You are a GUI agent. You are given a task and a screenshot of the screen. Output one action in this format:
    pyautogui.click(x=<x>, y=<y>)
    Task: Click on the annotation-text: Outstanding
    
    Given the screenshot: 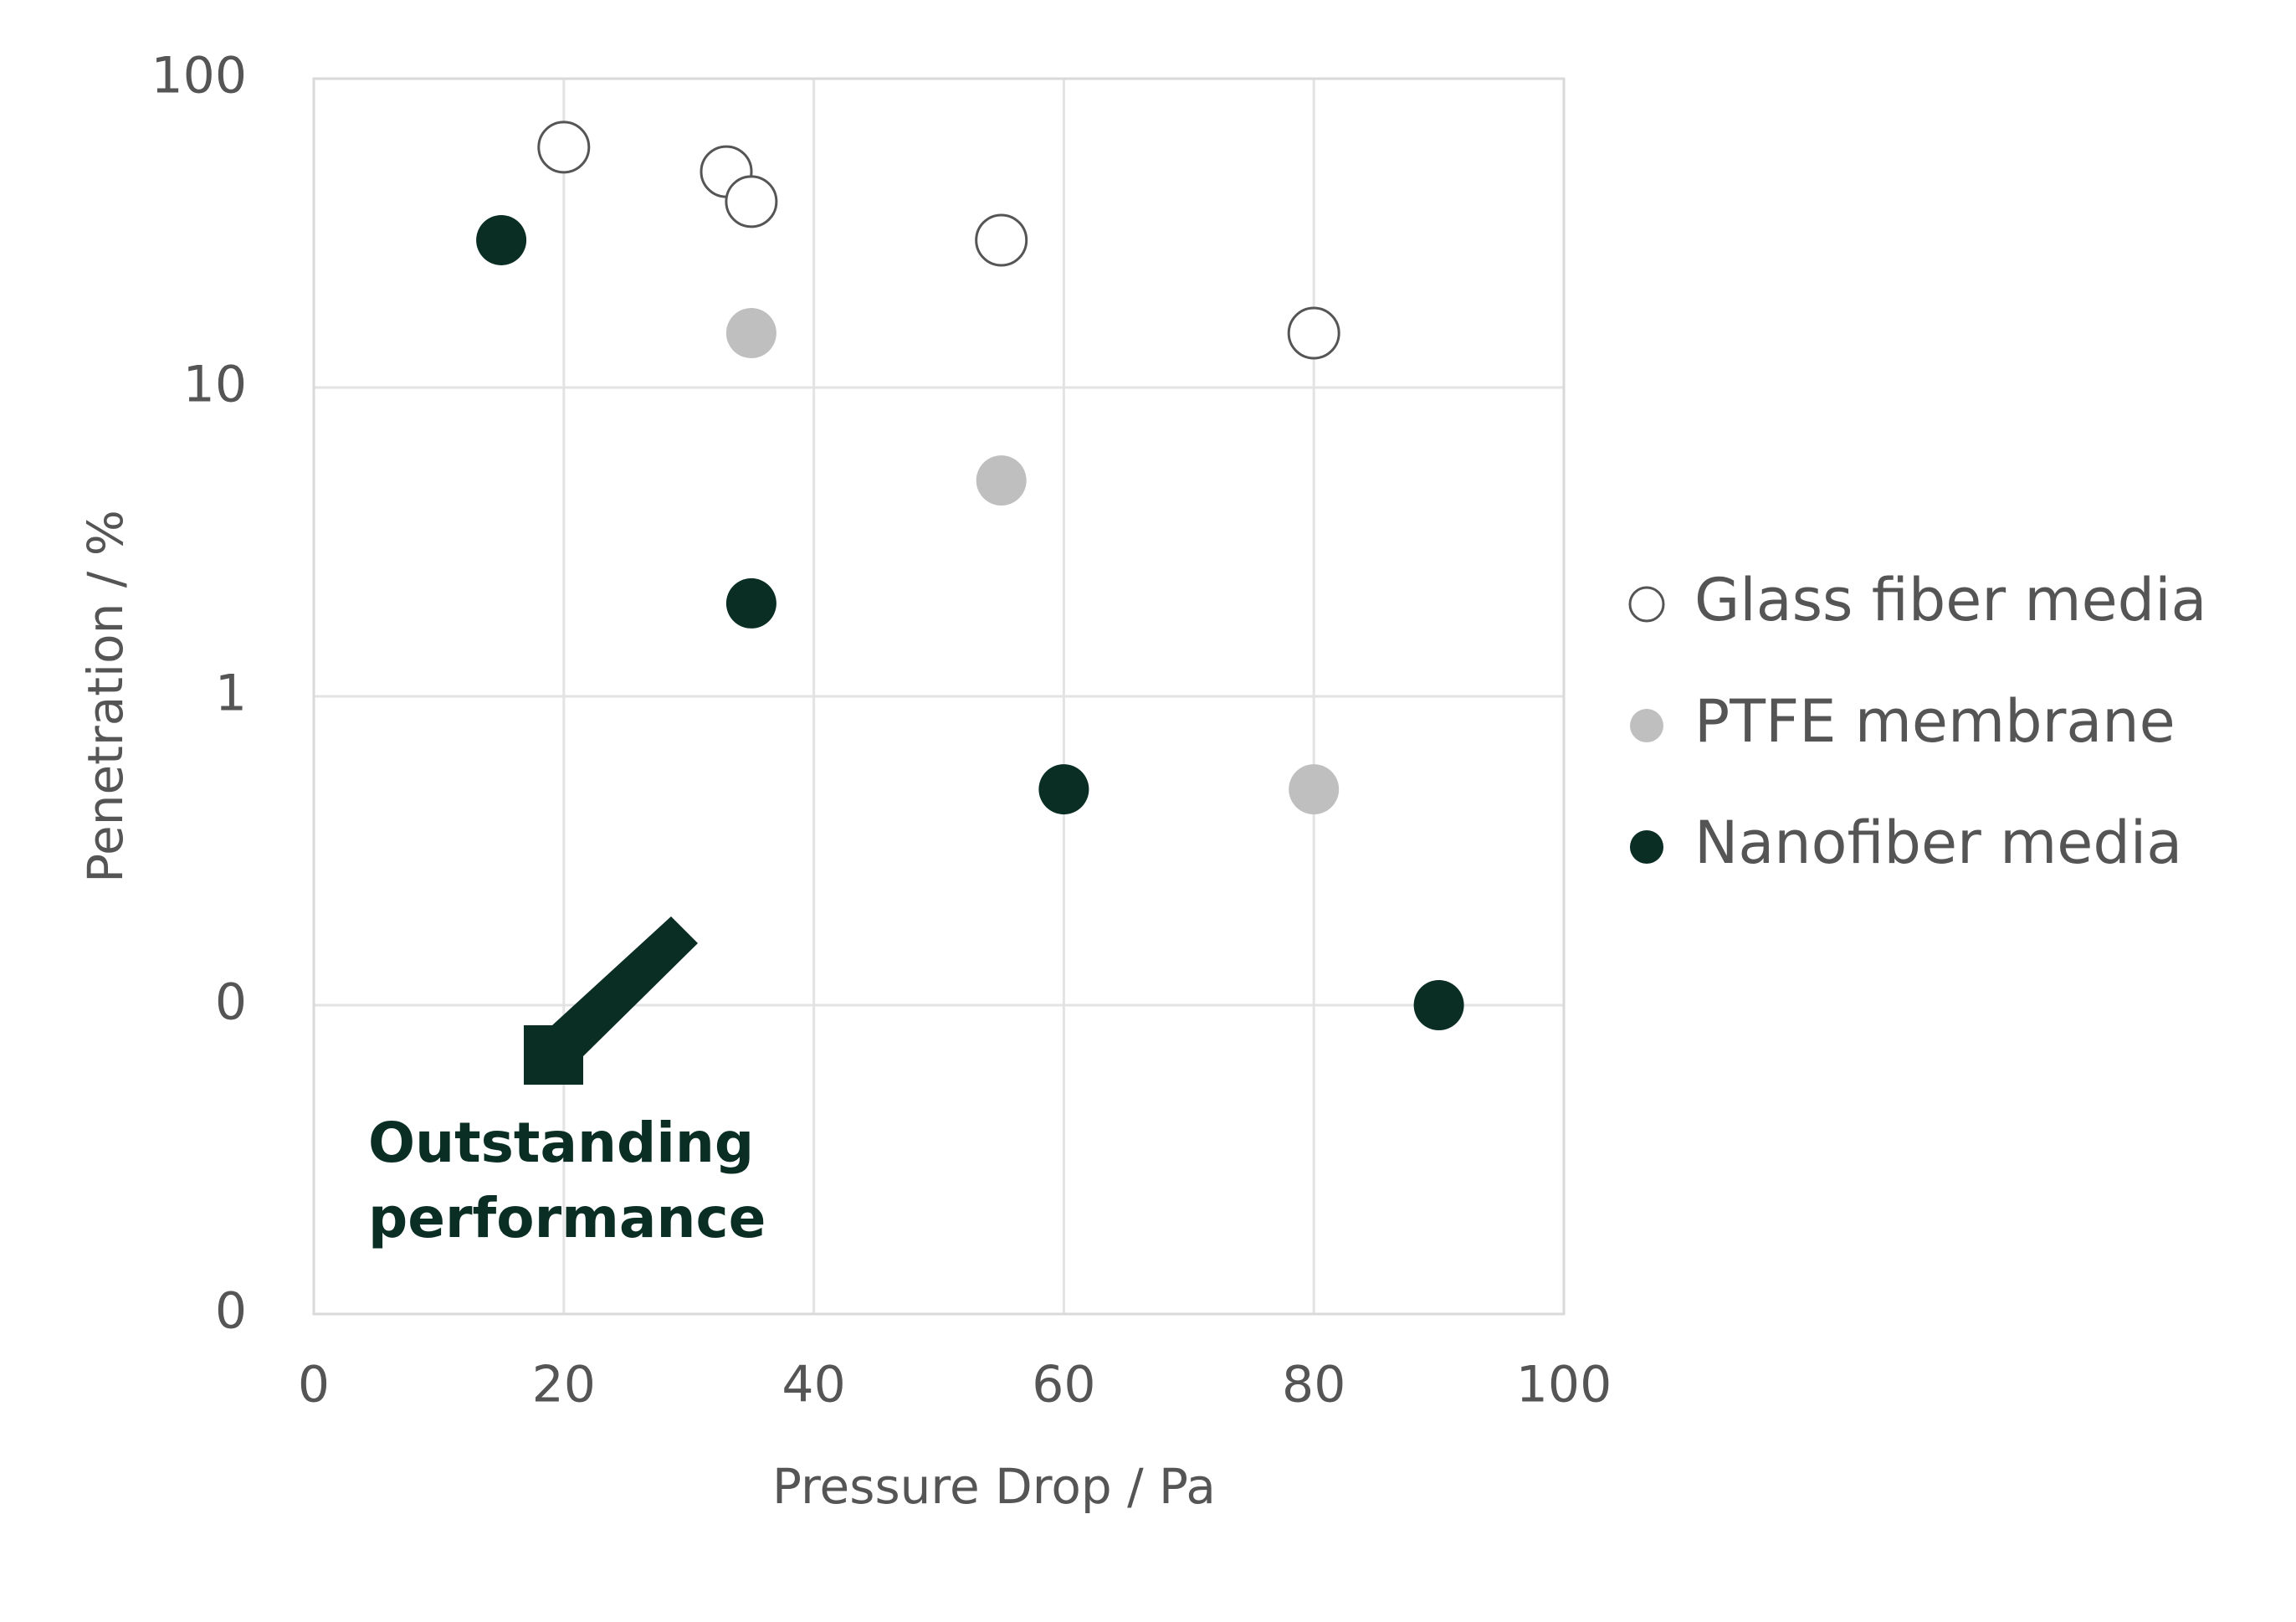 What is the action you would take?
    pyautogui.click(x=561, y=1143)
    